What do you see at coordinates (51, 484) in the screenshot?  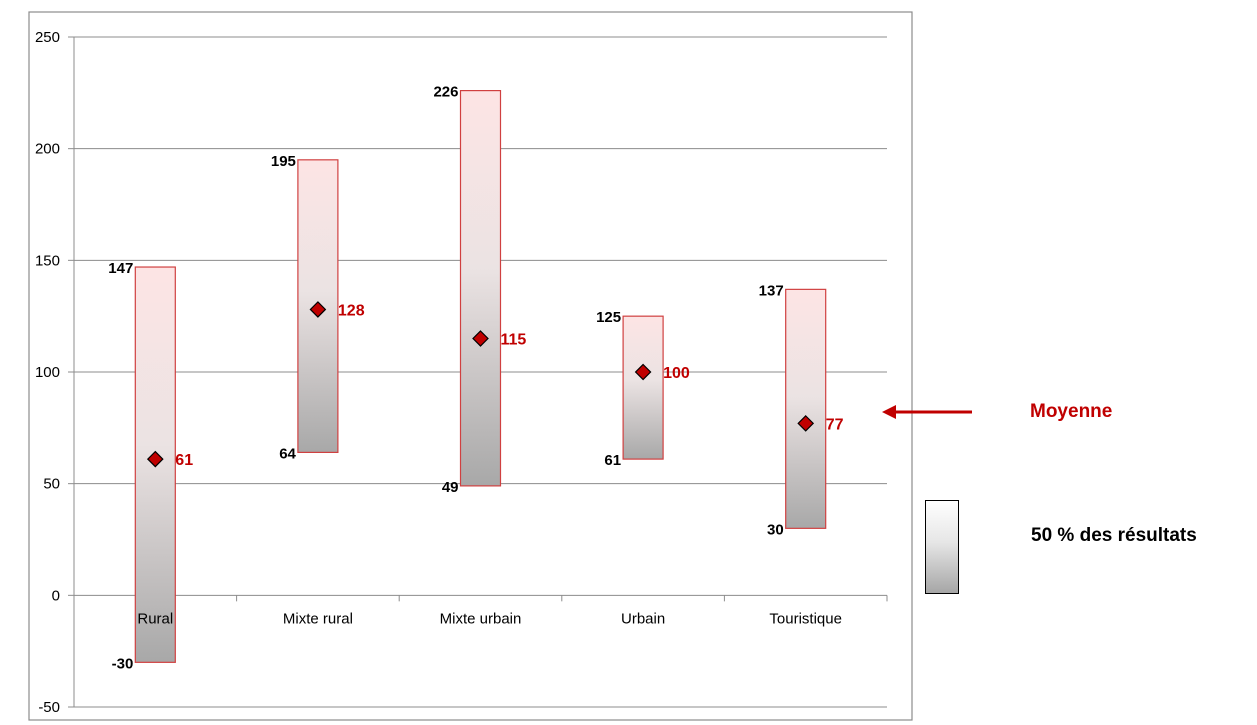 I see `y-tick-label: 50` at bounding box center [51, 484].